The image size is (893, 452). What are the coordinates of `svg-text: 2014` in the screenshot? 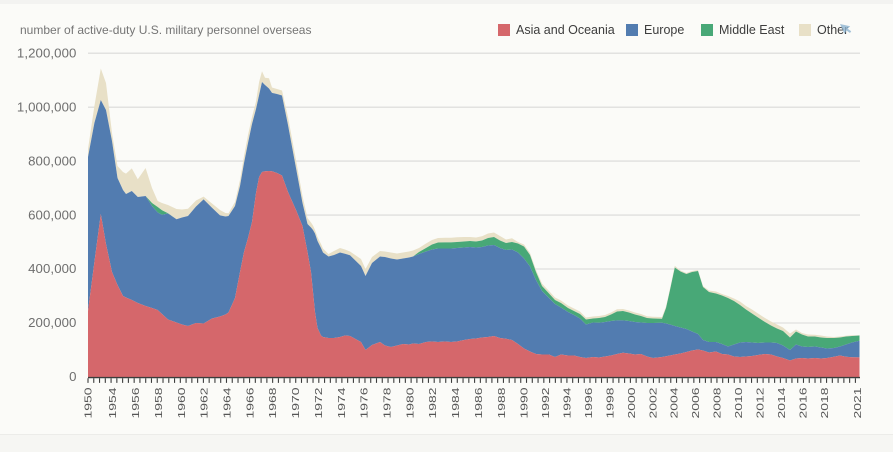 It's located at (782, 402).